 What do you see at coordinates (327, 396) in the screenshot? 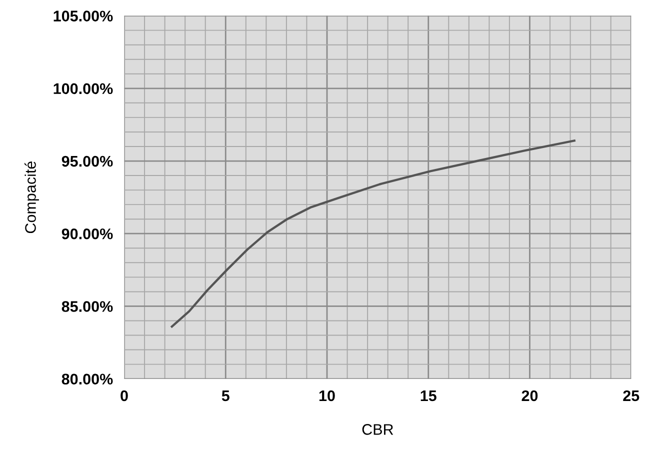
I see `x-tick-label: 10` at bounding box center [327, 396].